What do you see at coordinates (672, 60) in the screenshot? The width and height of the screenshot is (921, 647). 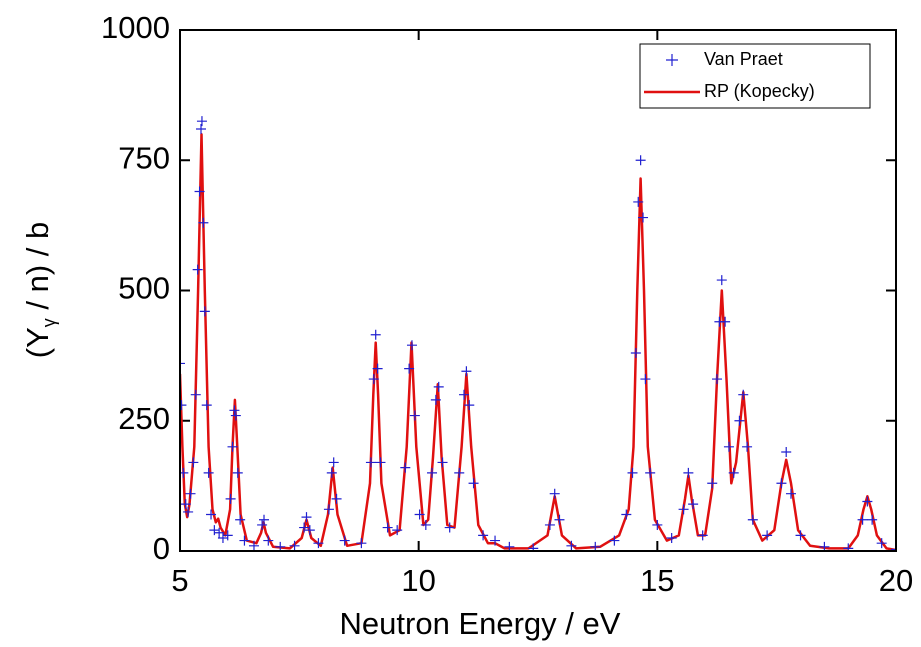 I see `legend-marker` at bounding box center [672, 60].